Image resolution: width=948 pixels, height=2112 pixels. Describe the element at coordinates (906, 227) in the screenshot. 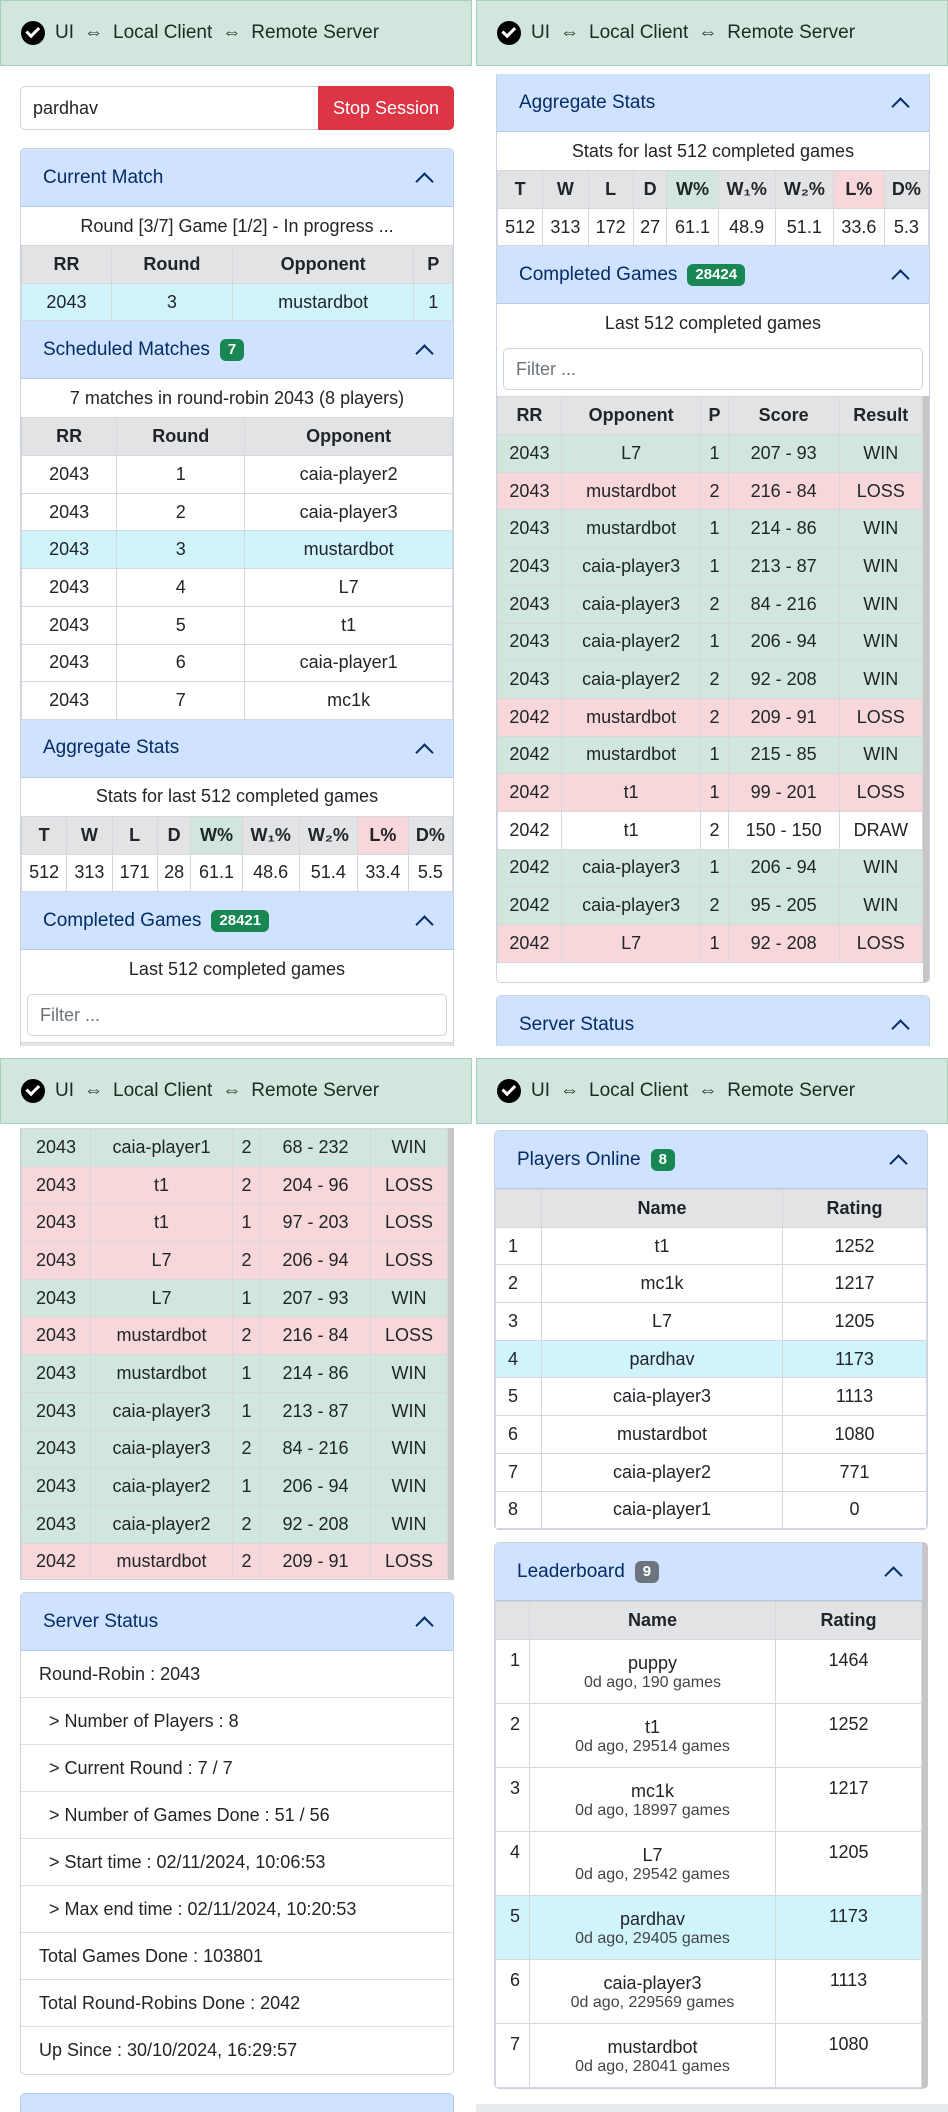

I see `stat-cell: 5.3` at that location.